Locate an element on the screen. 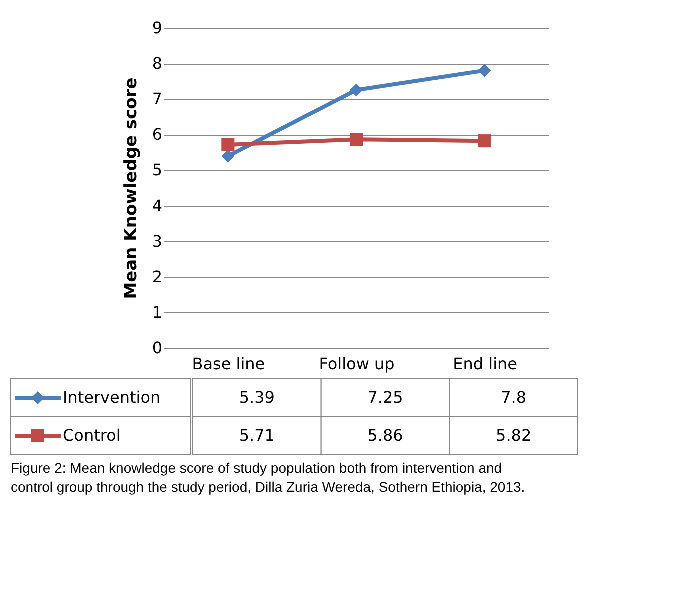 This screenshot has height=589, width=681. data-label: 5.86 is located at coordinates (386, 435).